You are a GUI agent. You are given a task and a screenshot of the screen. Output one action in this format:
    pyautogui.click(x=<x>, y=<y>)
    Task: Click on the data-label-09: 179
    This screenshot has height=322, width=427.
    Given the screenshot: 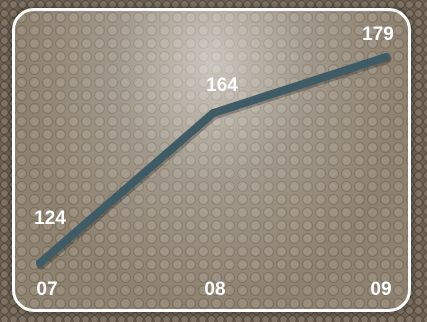 What is the action you would take?
    pyautogui.click(x=378, y=34)
    